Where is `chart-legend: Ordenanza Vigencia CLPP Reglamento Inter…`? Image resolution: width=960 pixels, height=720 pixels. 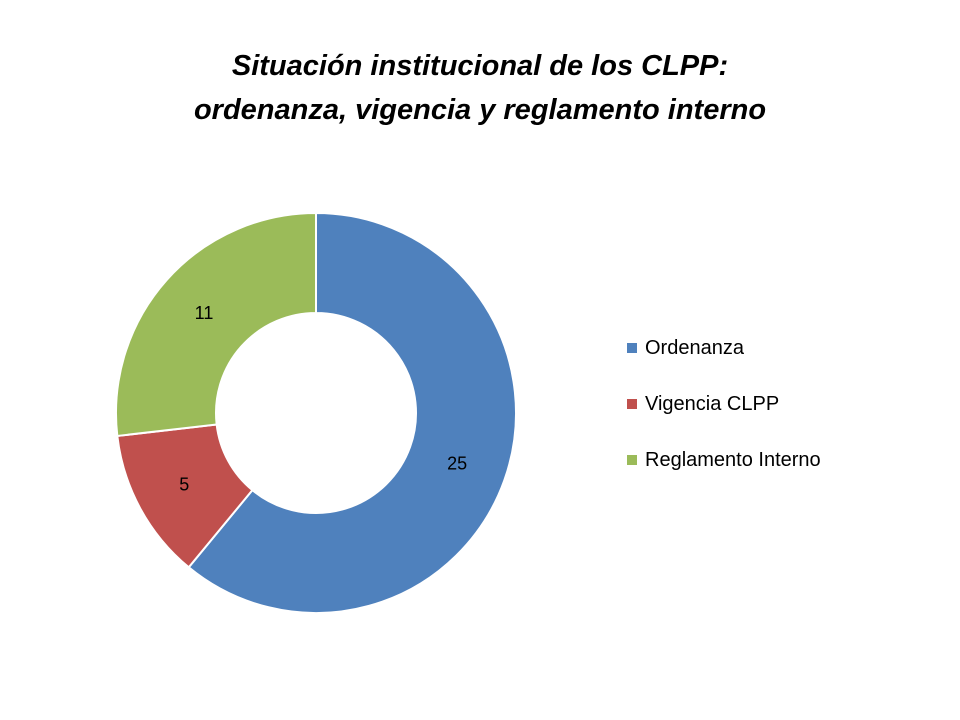
chart-legend: Ordenanza Vigencia CLPP Reglamento Inter… is located at coordinates (724, 404).